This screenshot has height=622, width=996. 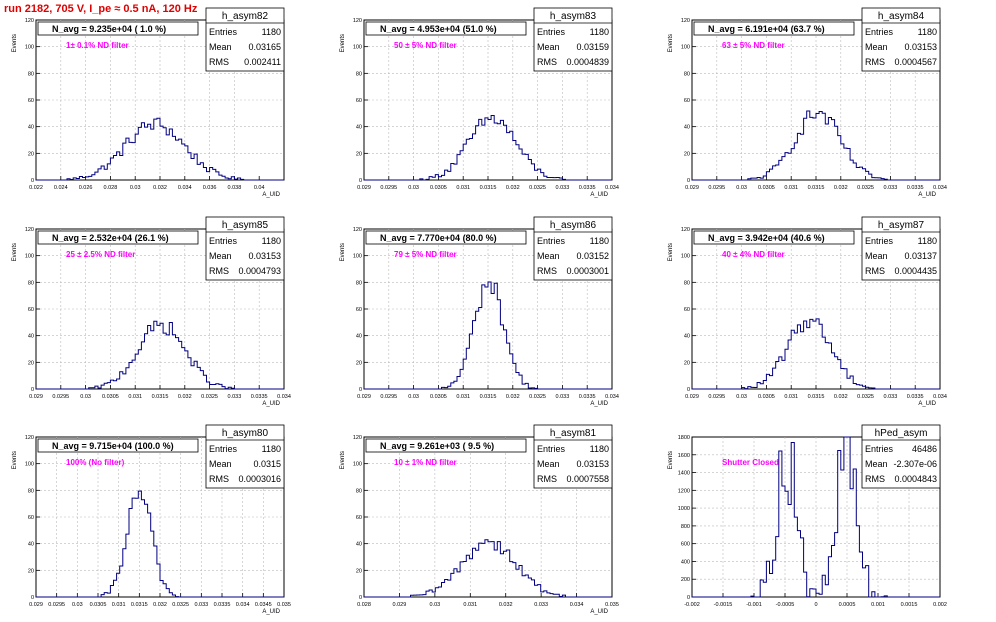 I want to click on x-tick-label: -0.0015, so click(x=723, y=605).